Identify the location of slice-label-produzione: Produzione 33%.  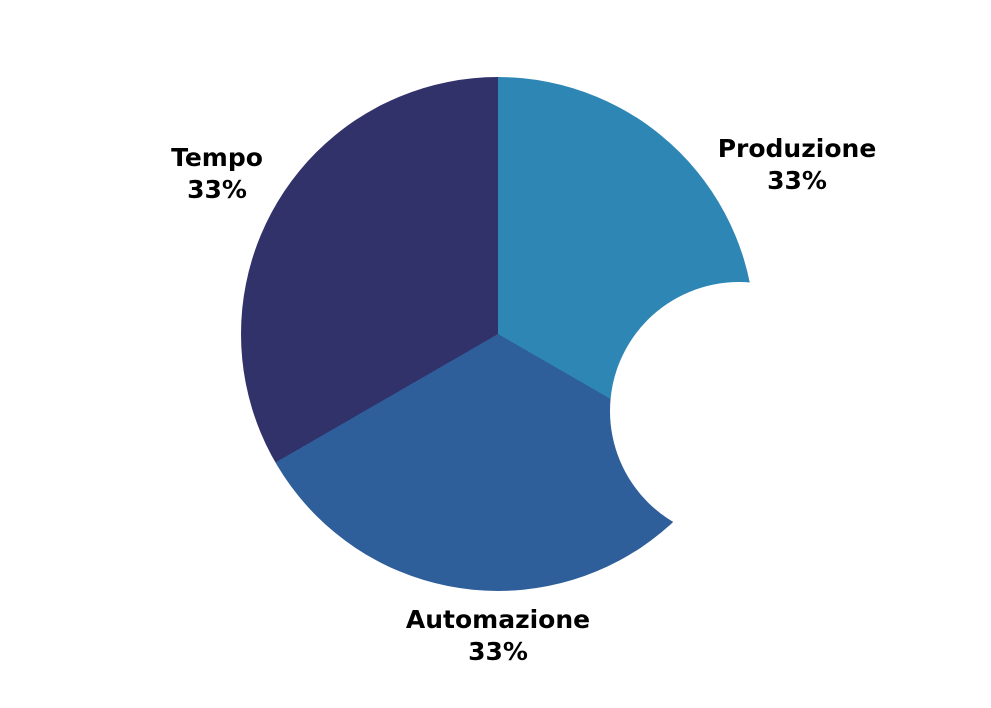
(797, 165).